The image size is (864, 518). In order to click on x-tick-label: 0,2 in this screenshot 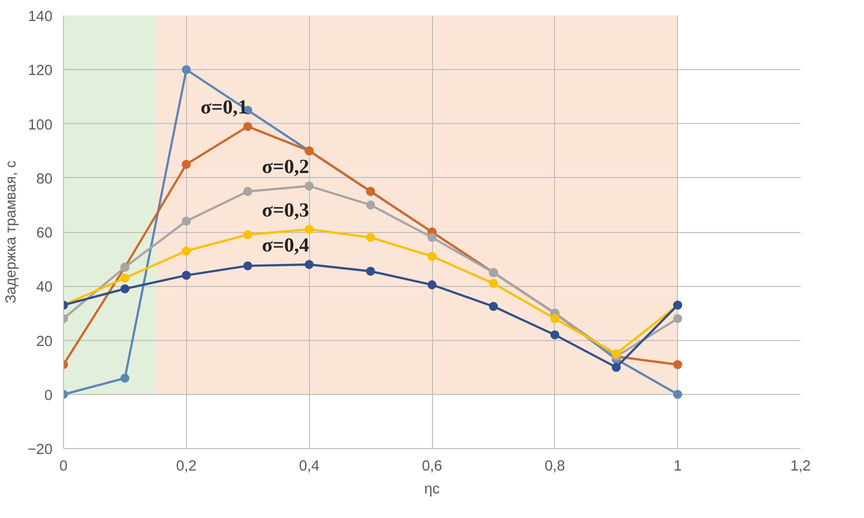, I will do `click(186, 466)`.